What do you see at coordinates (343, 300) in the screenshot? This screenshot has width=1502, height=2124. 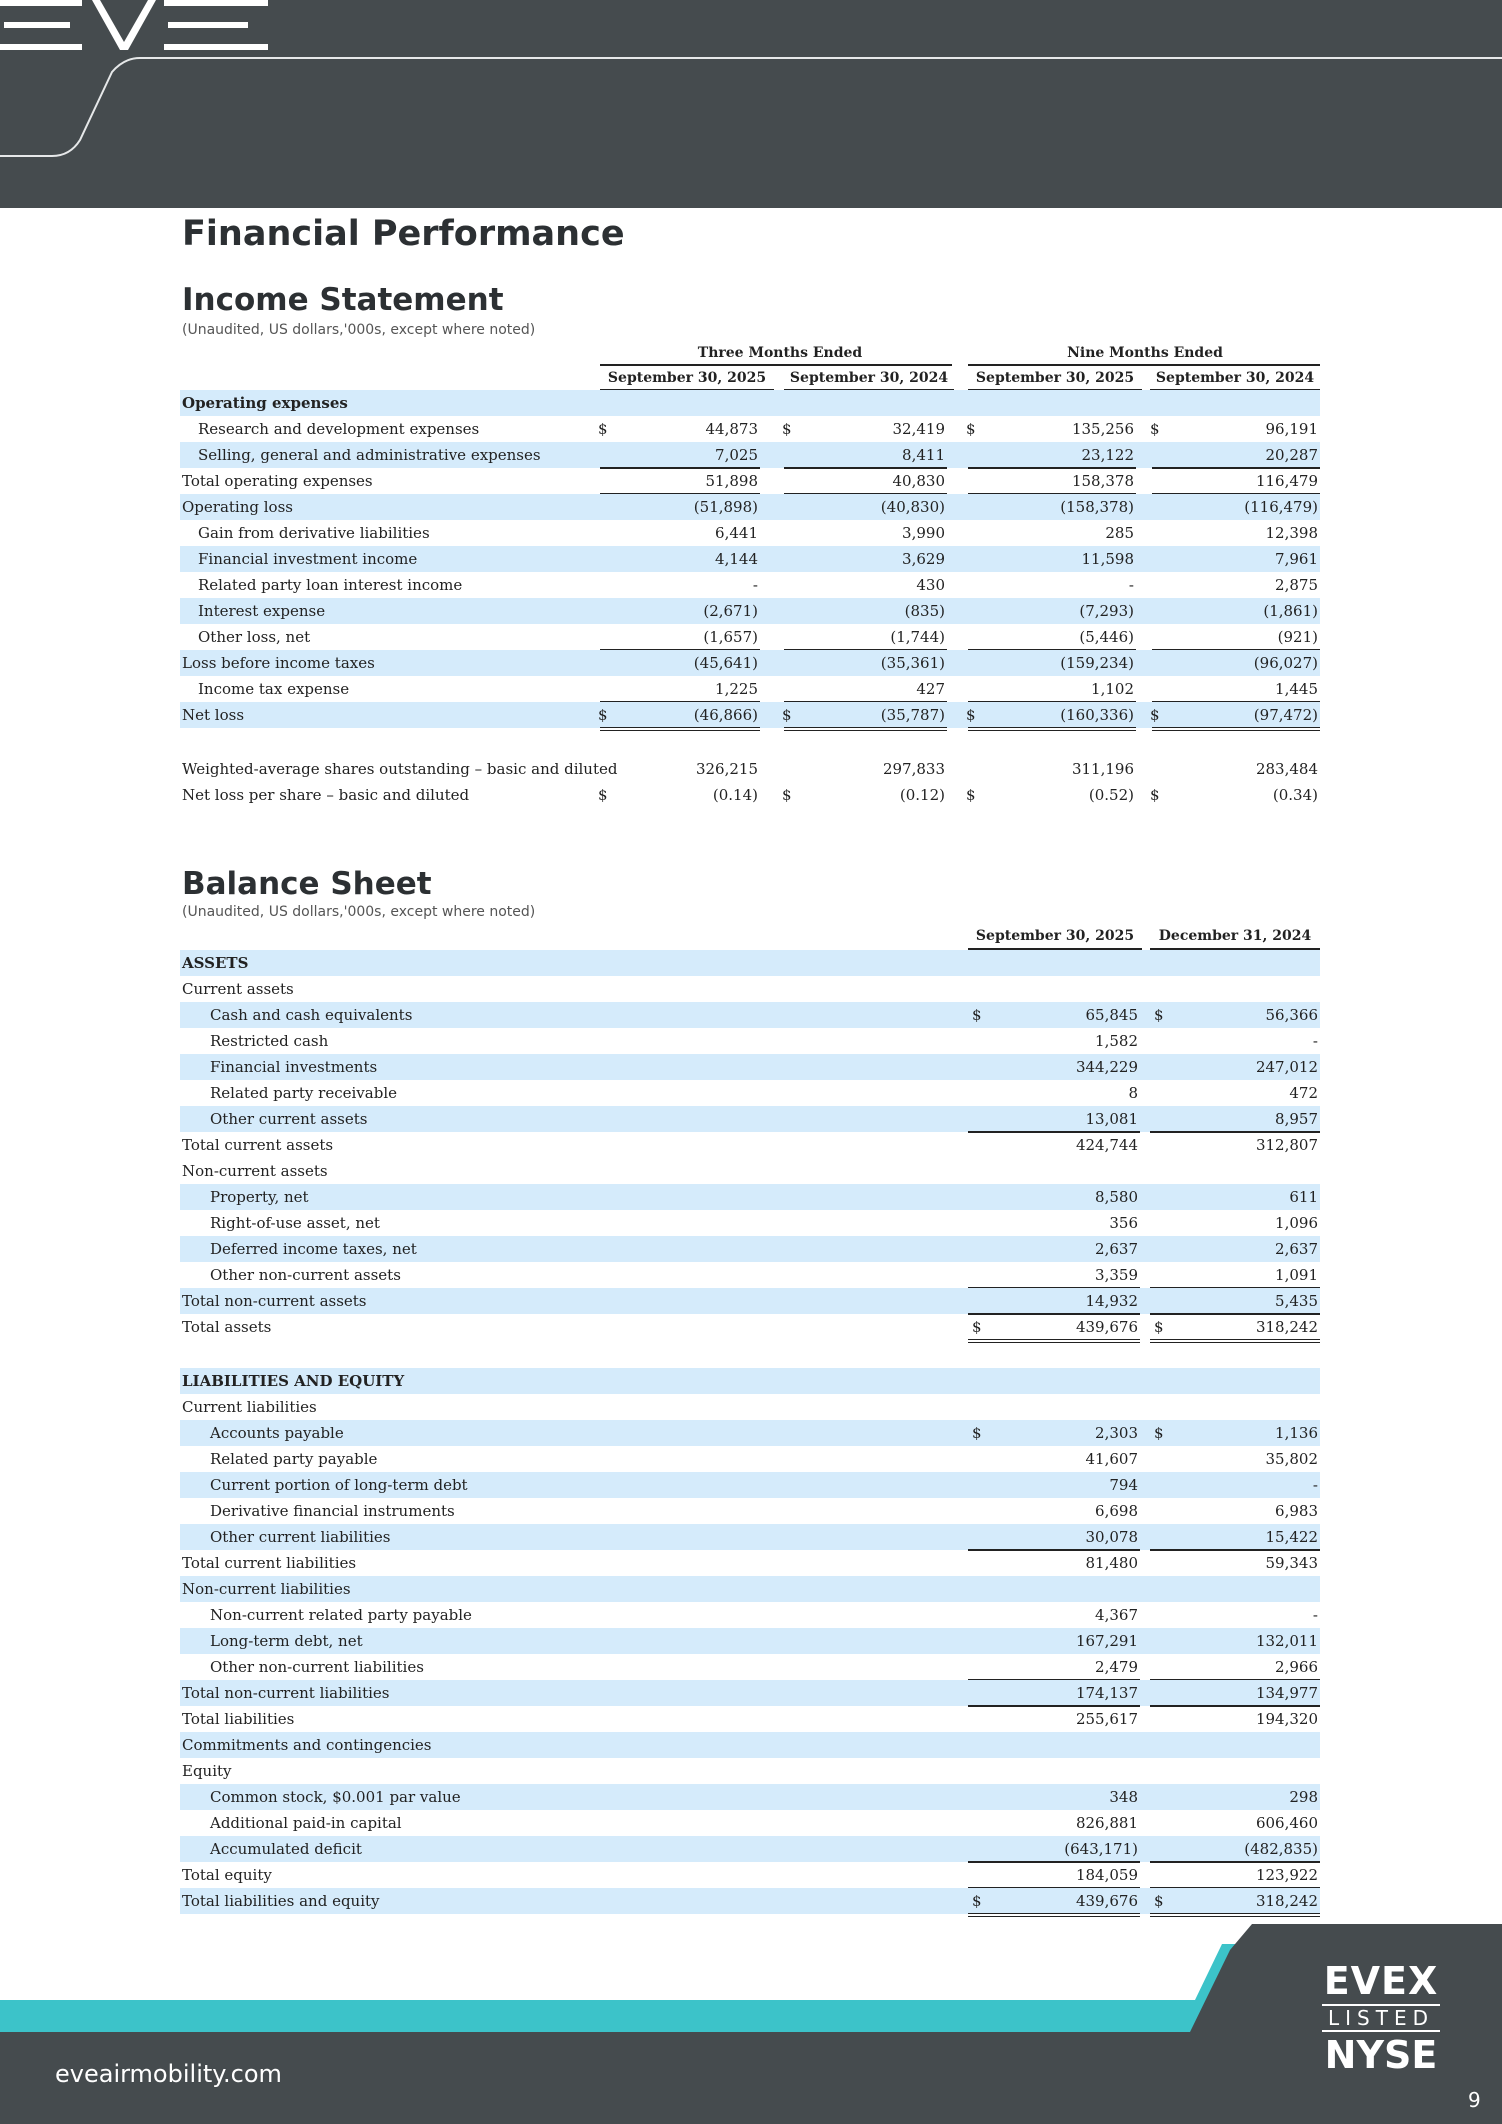 I see `income-statement-title: Income Statement` at bounding box center [343, 300].